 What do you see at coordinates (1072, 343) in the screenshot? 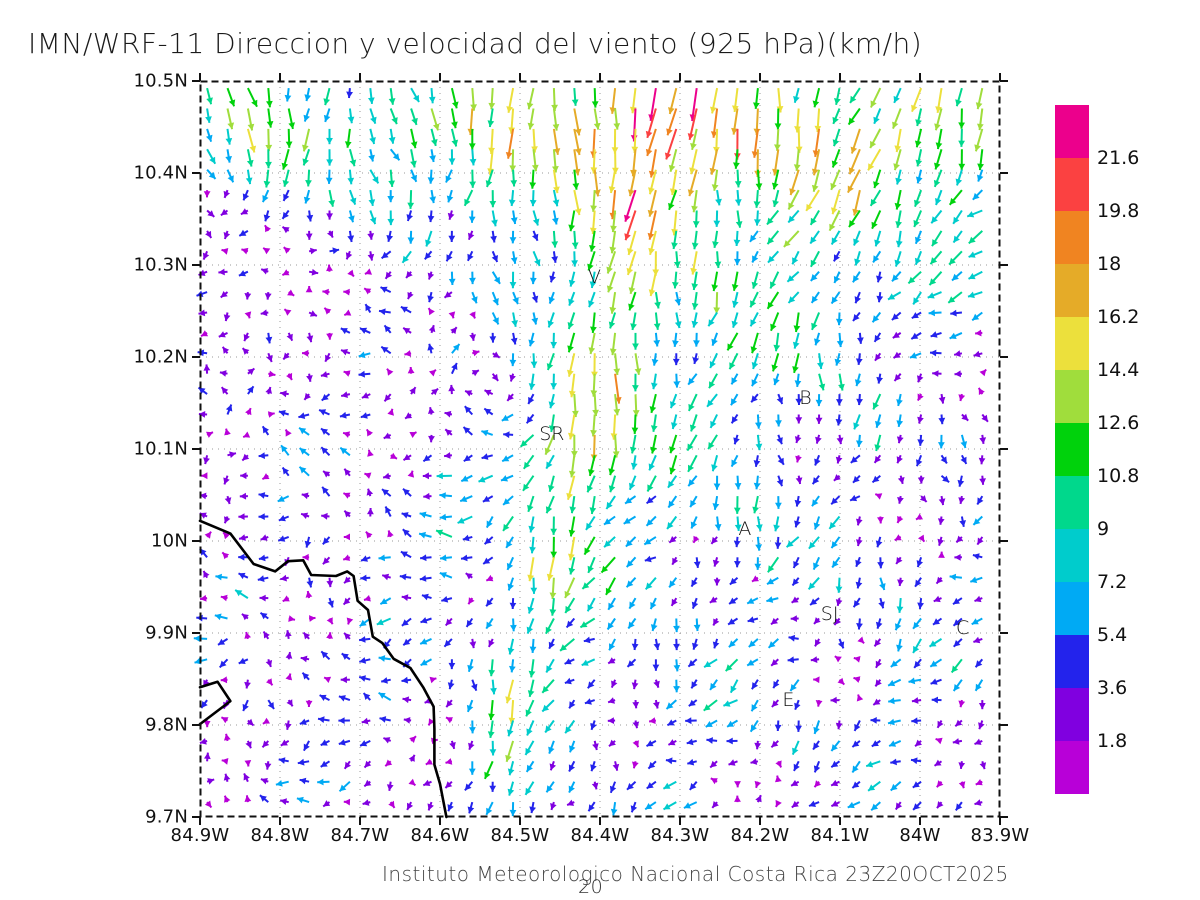
I see `colorbar-segment` at bounding box center [1072, 343].